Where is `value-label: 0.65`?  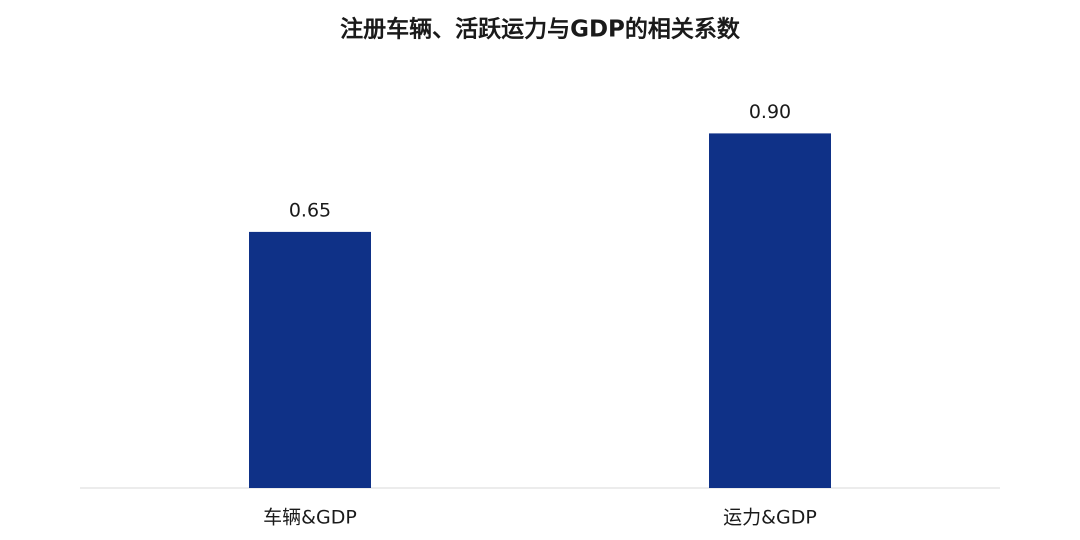
value-label: 0.65 is located at coordinates (310, 210).